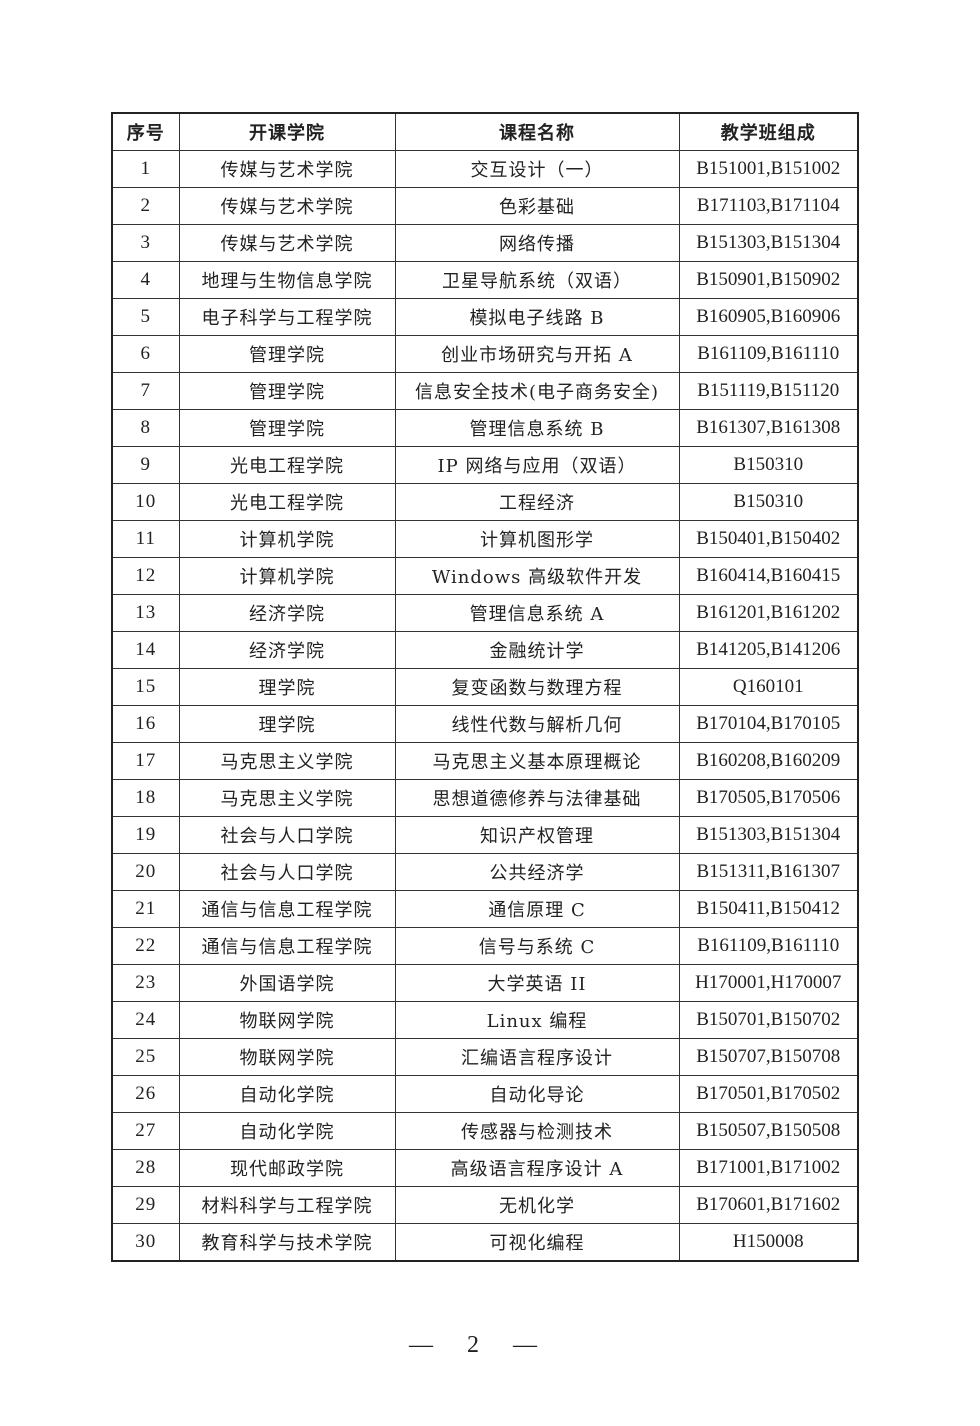 The image size is (980, 1426). What do you see at coordinates (537, 613) in the screenshot?
I see `cell-course-name: 管理信息系统 A` at bounding box center [537, 613].